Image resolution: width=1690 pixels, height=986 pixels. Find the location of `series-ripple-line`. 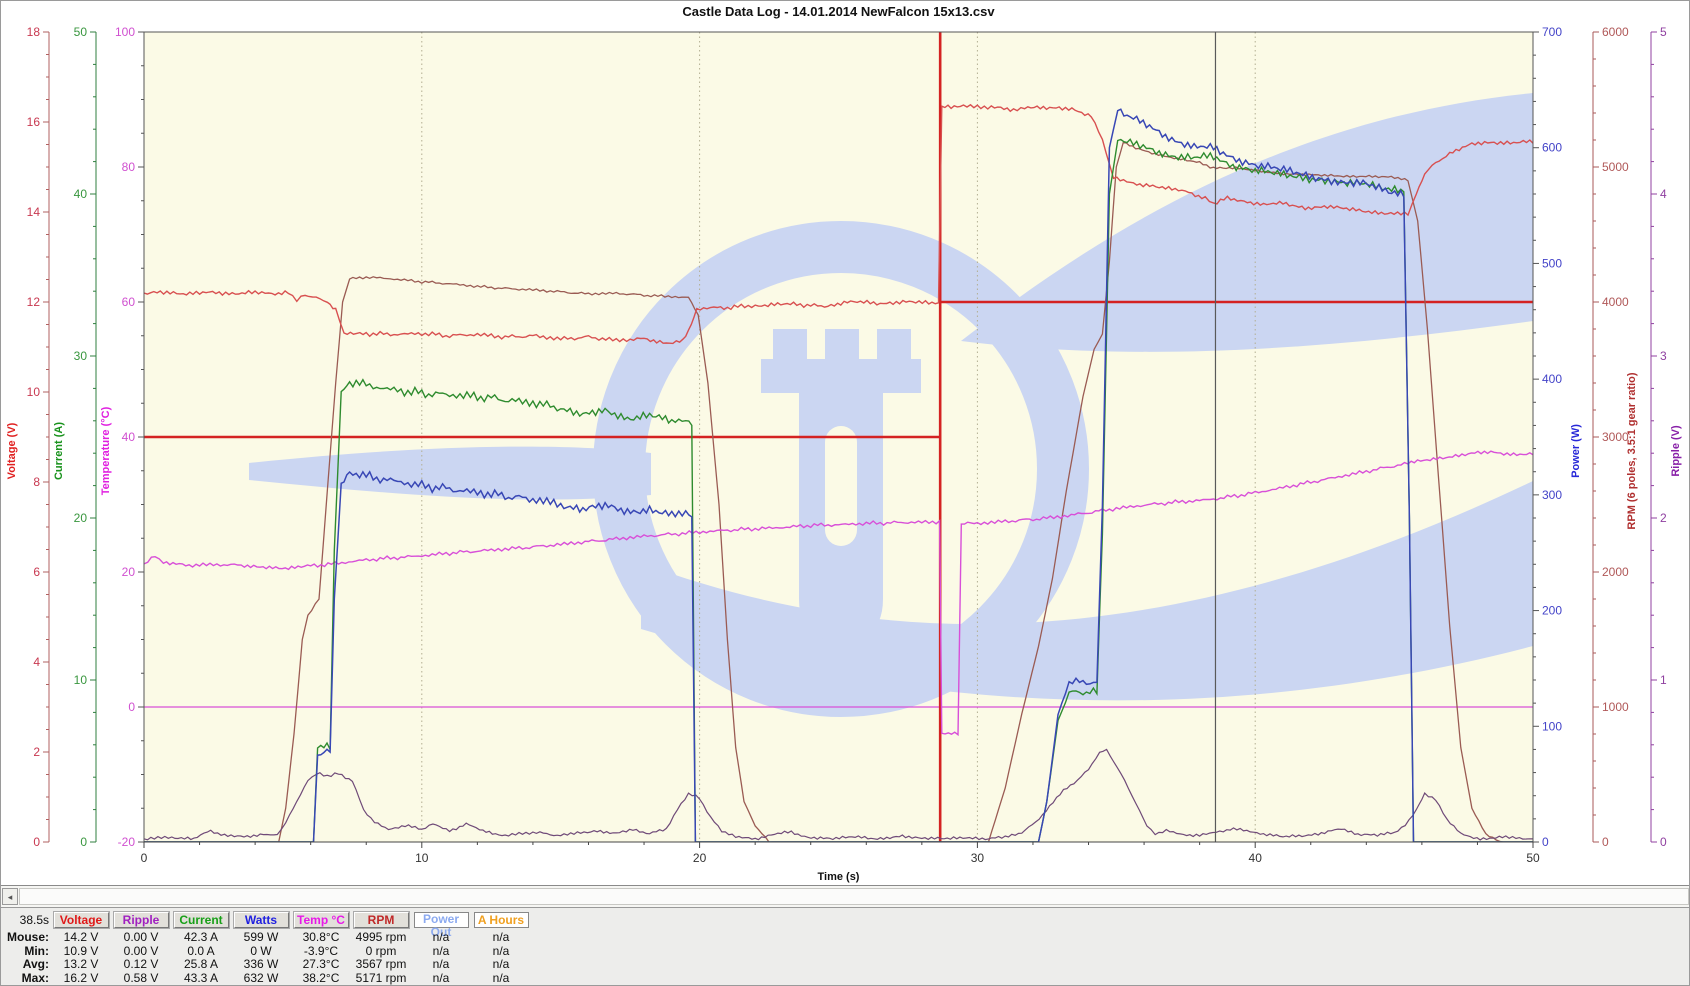

series-ripple-line is located at coordinates (838, 794).